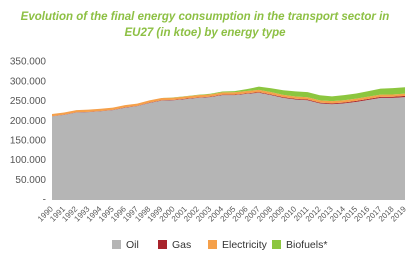 Image resolution: width=410 pixels, height=262 pixels. What do you see at coordinates (28, 160) in the screenshot?
I see `y-tick-label: 100.000` at bounding box center [28, 160].